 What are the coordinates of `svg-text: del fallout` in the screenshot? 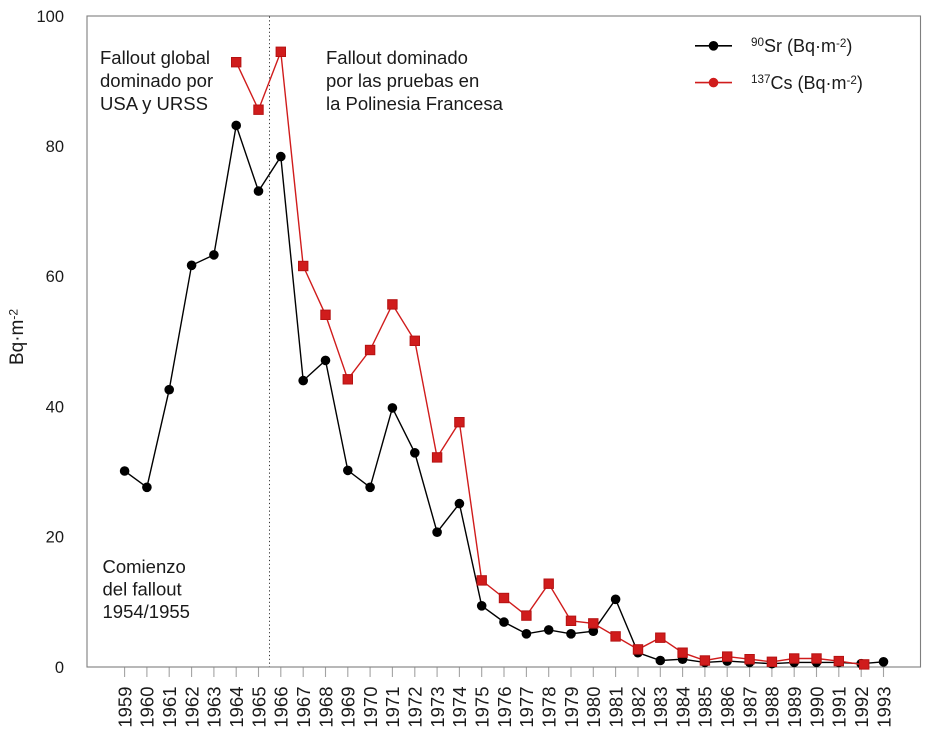 It's located at (142, 588).